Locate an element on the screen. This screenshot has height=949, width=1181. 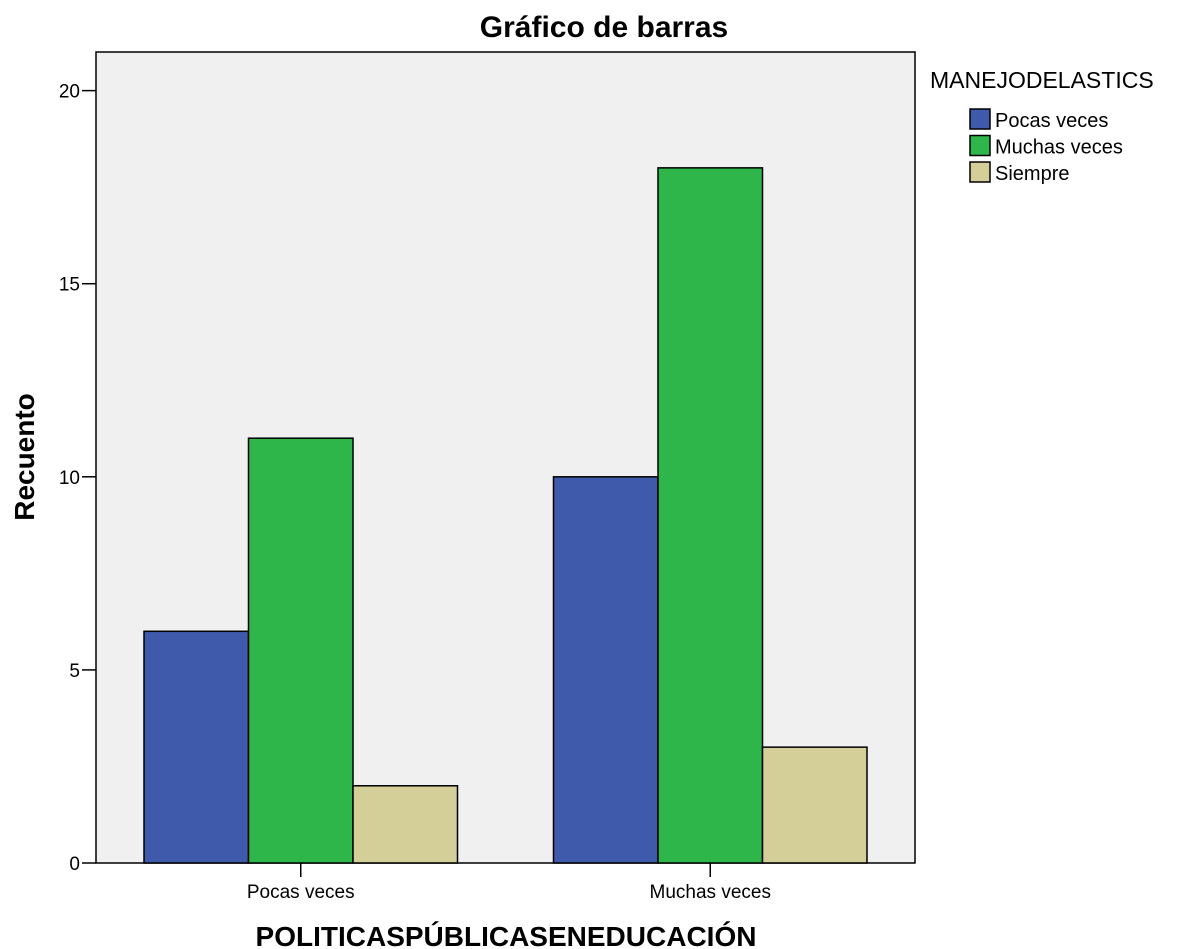
x-axis-title: POLITICASPÚBLICASENEDUCACIÓN is located at coordinates (506, 935).